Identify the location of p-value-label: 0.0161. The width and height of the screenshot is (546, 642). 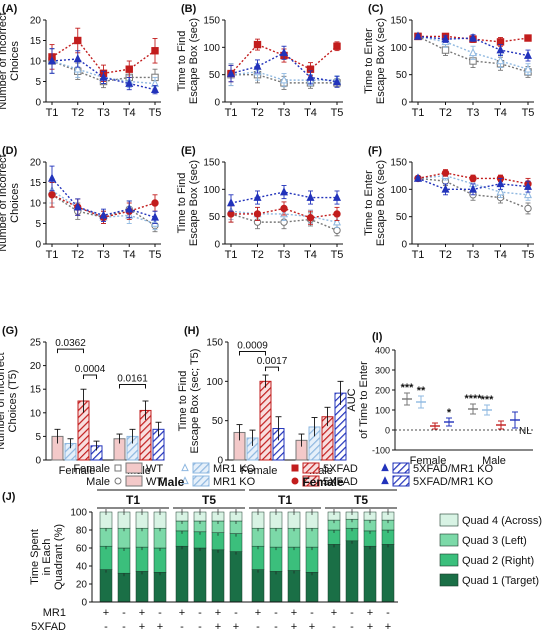
(132, 378).